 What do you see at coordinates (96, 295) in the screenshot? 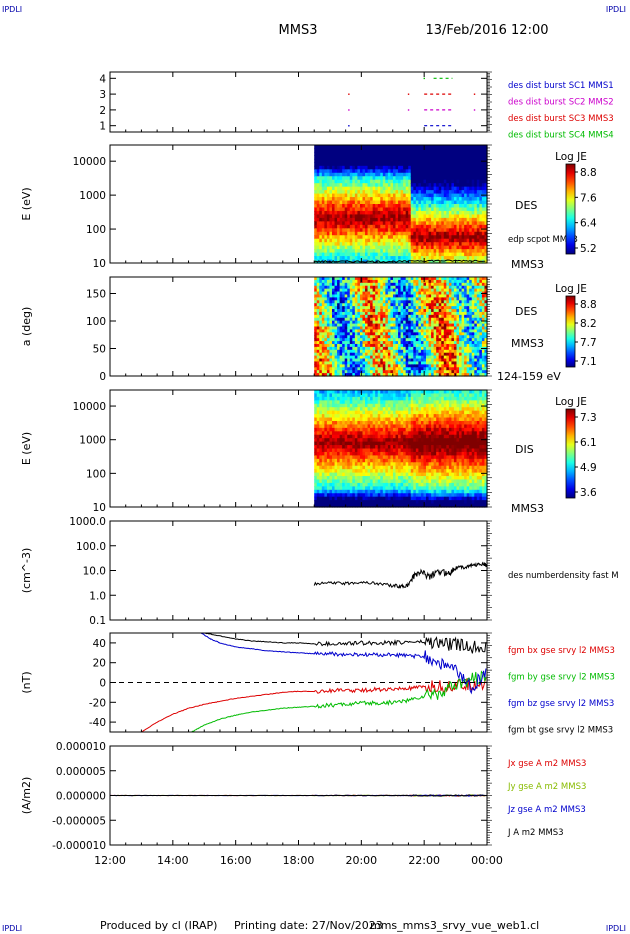
I see `des-pitch-panel-ytick-label: 150` at bounding box center [96, 295].